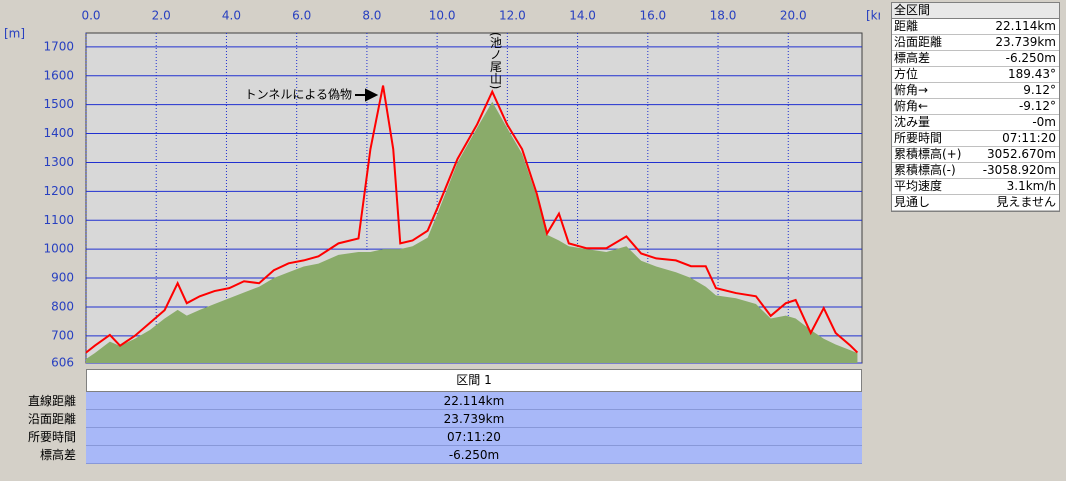  I want to click on panel-row: 累積標高(+) 3052.670m, so click(975, 155).